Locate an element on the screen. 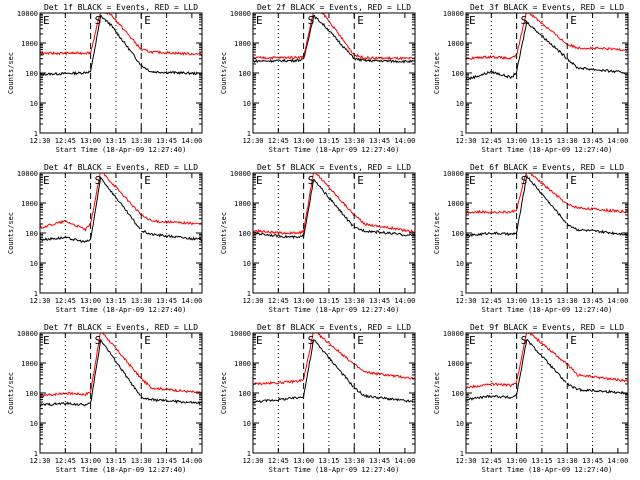  panel-title: Det 5f BLACK = Events, RED = LLD is located at coordinates (334, 167).